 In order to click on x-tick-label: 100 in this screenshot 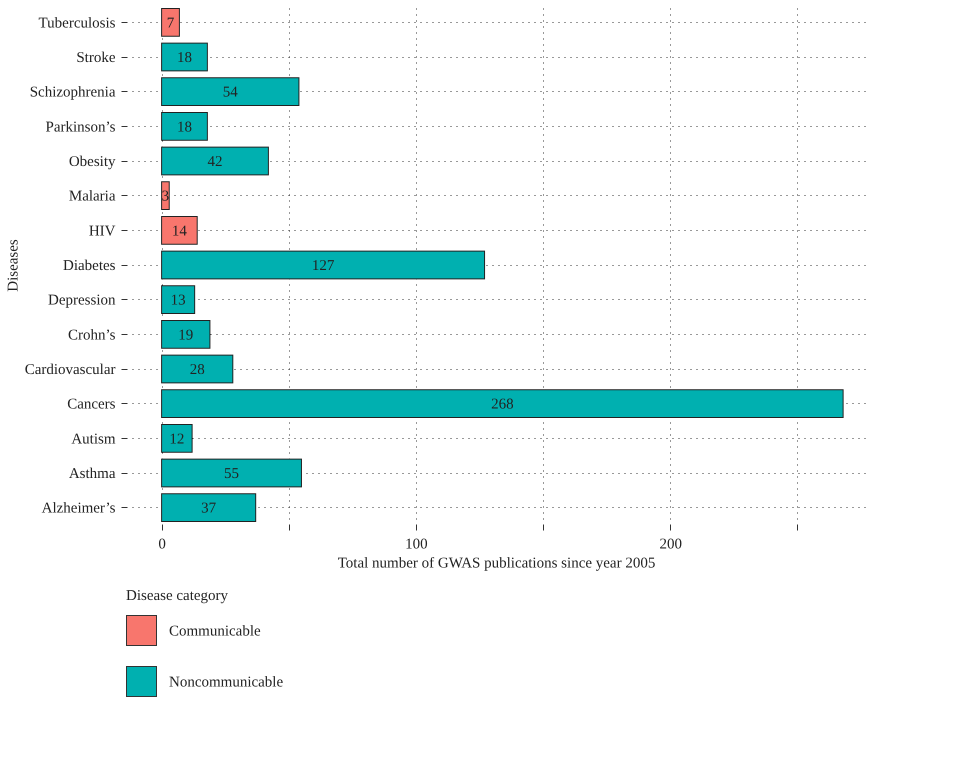, I will do `click(416, 544)`.